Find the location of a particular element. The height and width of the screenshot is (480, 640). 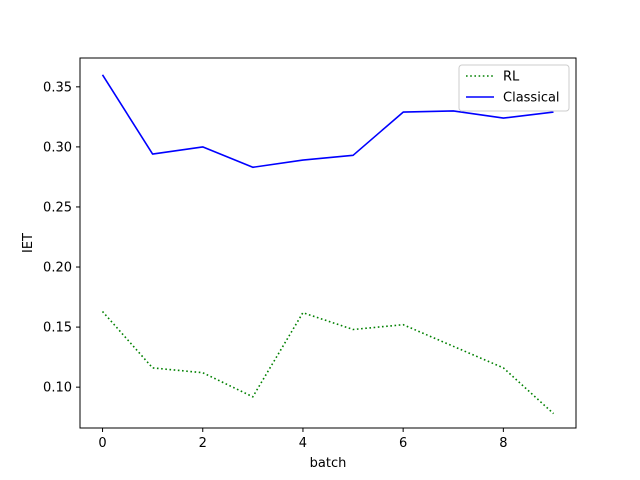

series-line-classical is located at coordinates (327, 121).